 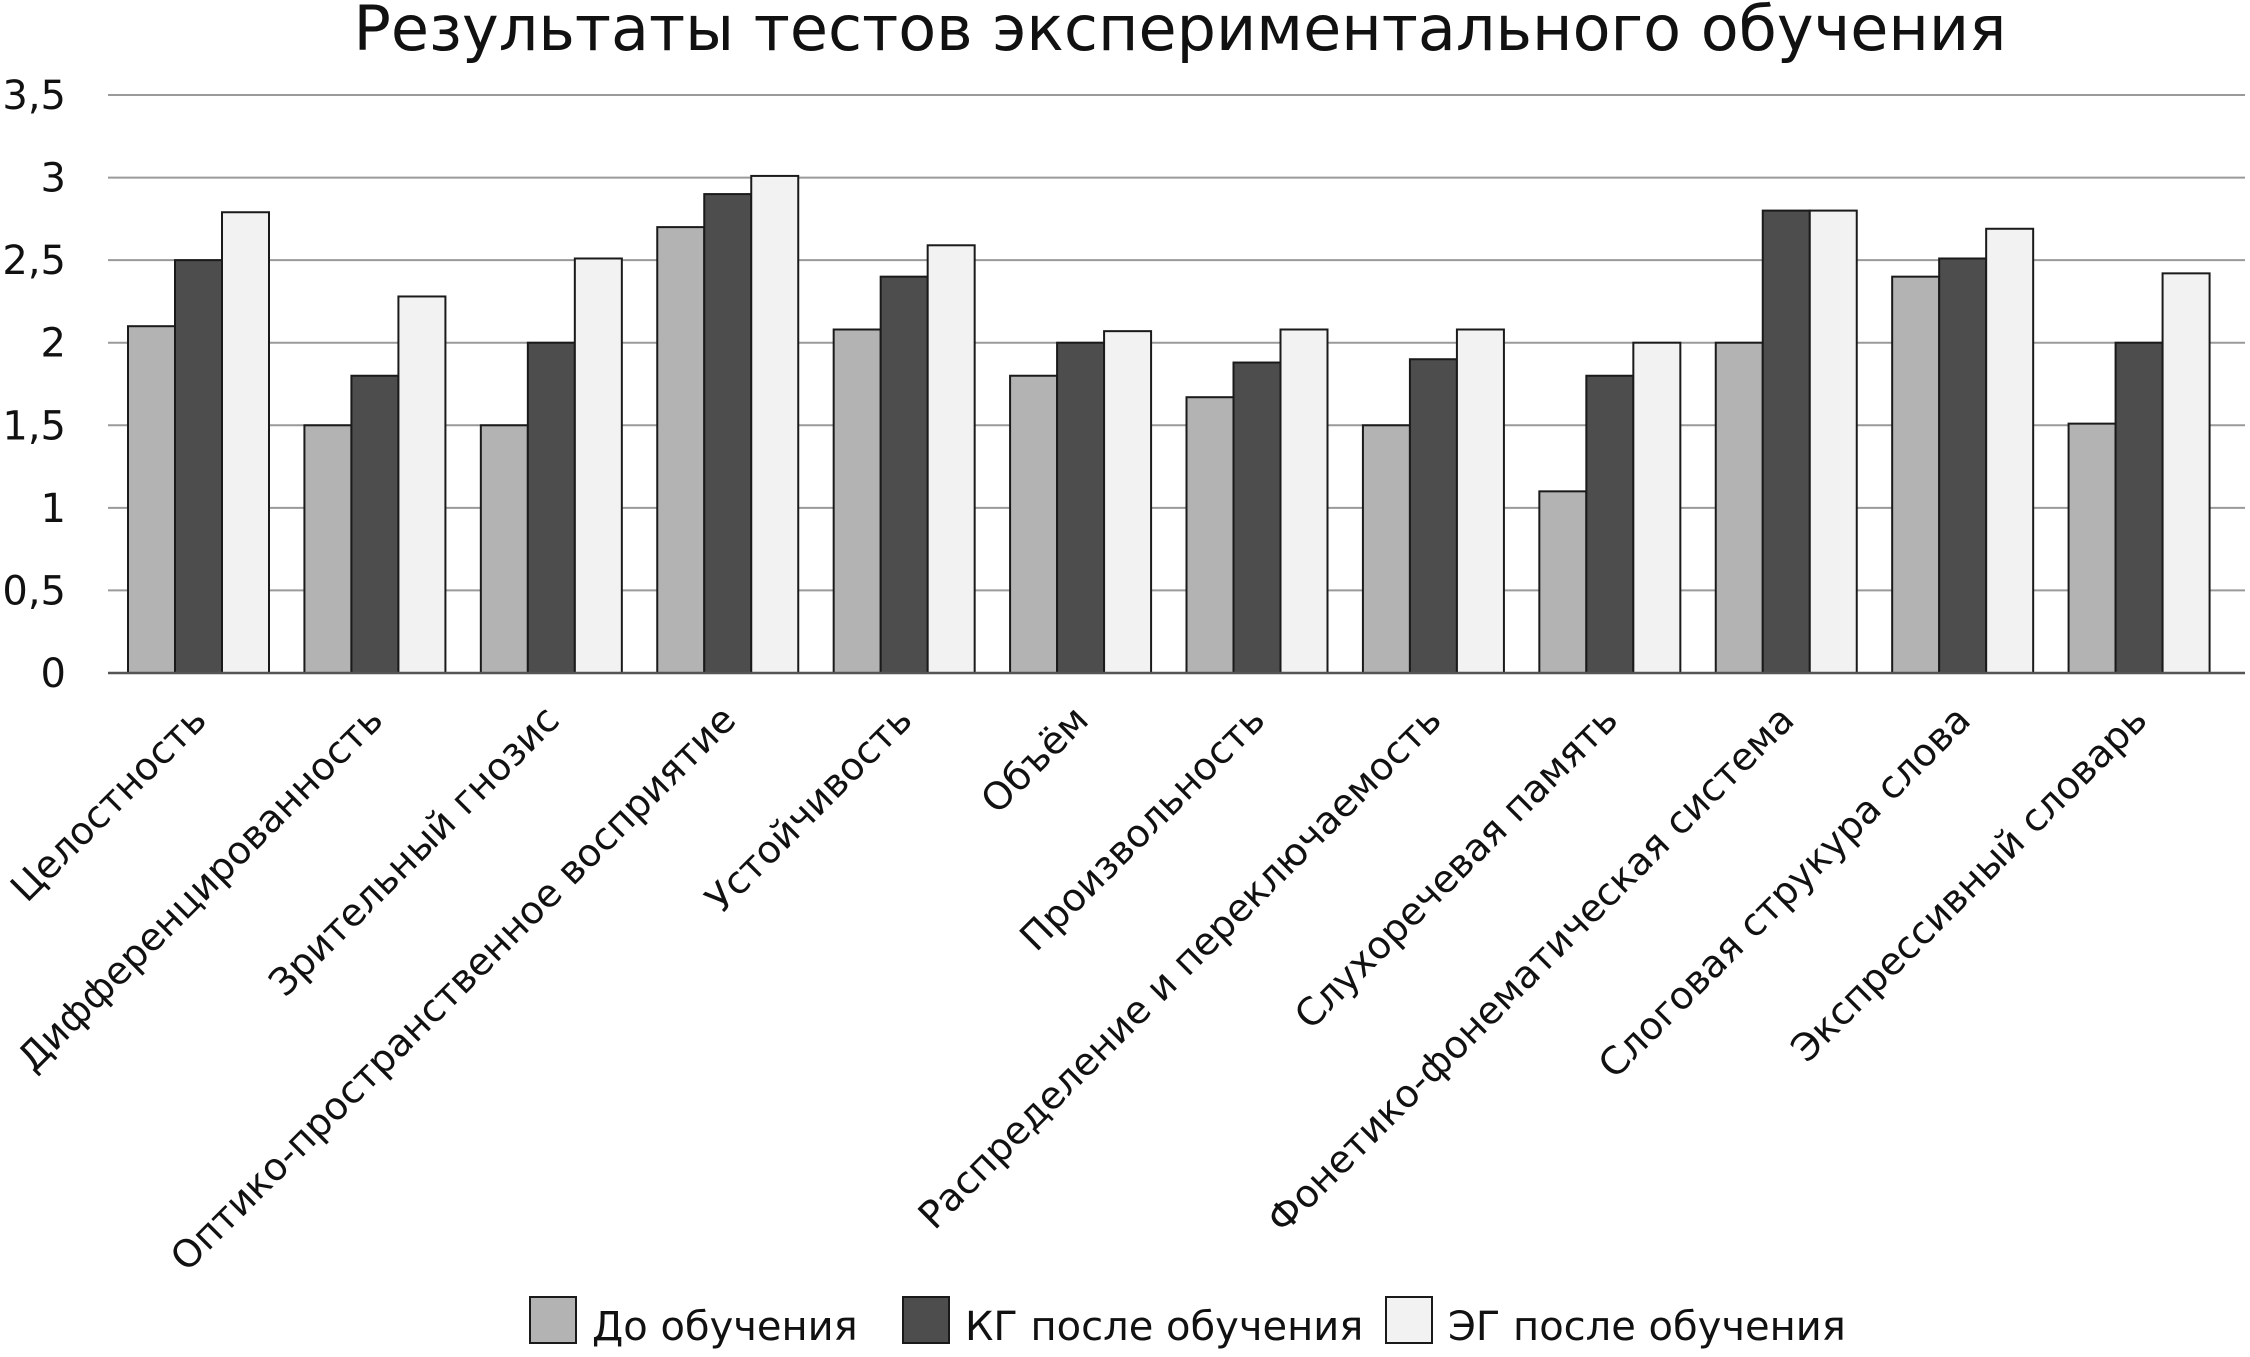 What do you see at coordinates (34, 385) in the screenshot?
I see `y-axis-ticks: 0 0,5 1 1,5 2 2,5 3 3,5` at bounding box center [34, 385].